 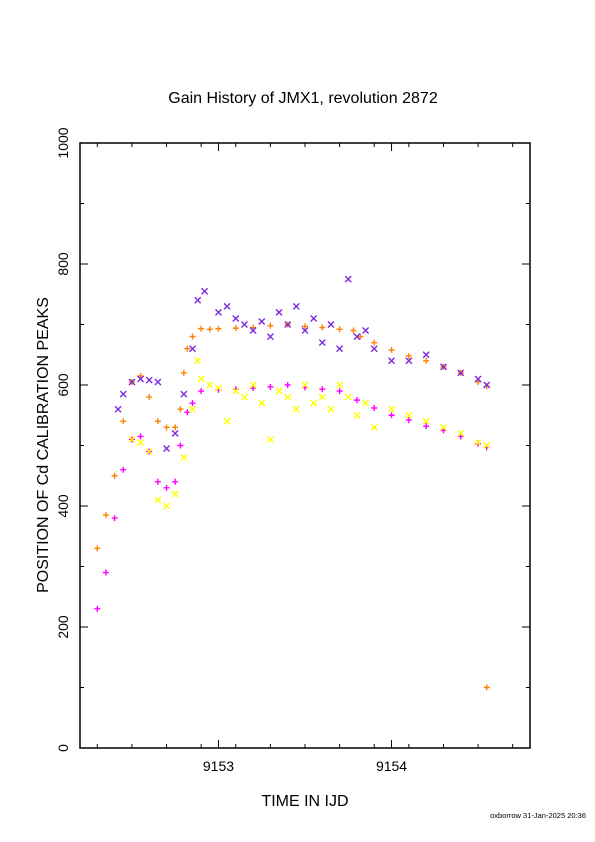 I want to click on x-tick-label: 9154, so click(x=391, y=766).